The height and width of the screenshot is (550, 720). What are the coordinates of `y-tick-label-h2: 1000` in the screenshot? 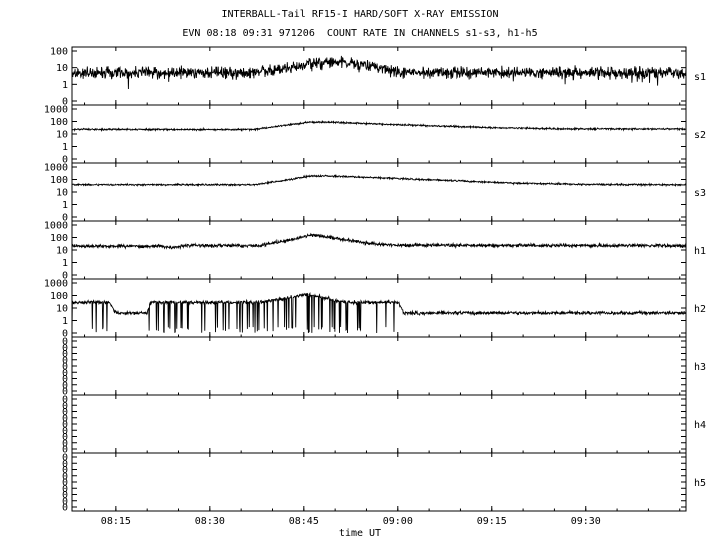 It's located at (56, 284).